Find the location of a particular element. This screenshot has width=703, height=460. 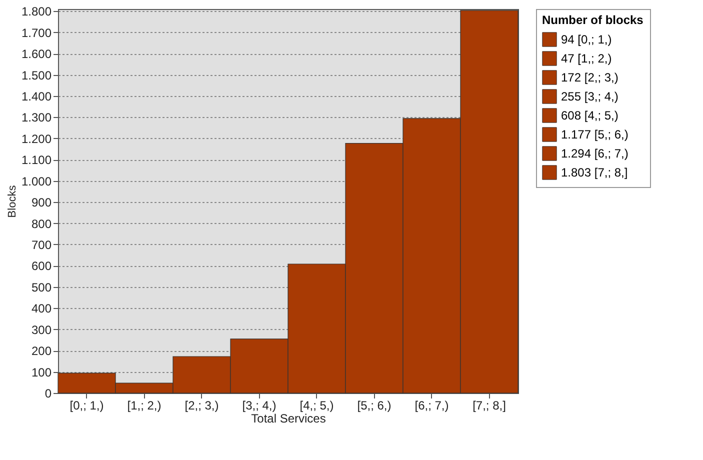

y-tick-label: 200 is located at coordinates (41, 351).